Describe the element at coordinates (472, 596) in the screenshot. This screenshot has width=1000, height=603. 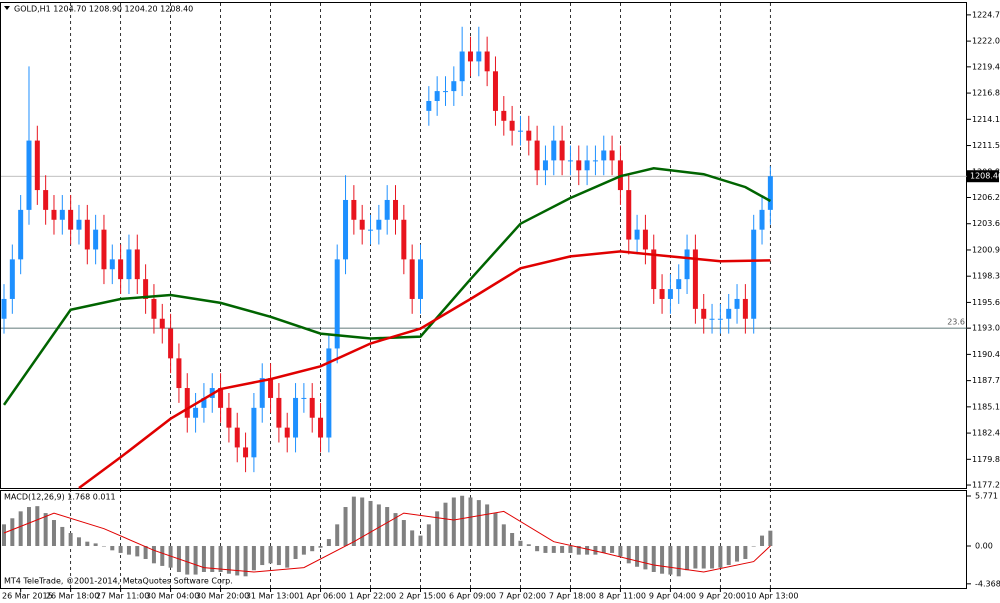
I see `x-tick-label: 6 Apr 09:00` at that location.